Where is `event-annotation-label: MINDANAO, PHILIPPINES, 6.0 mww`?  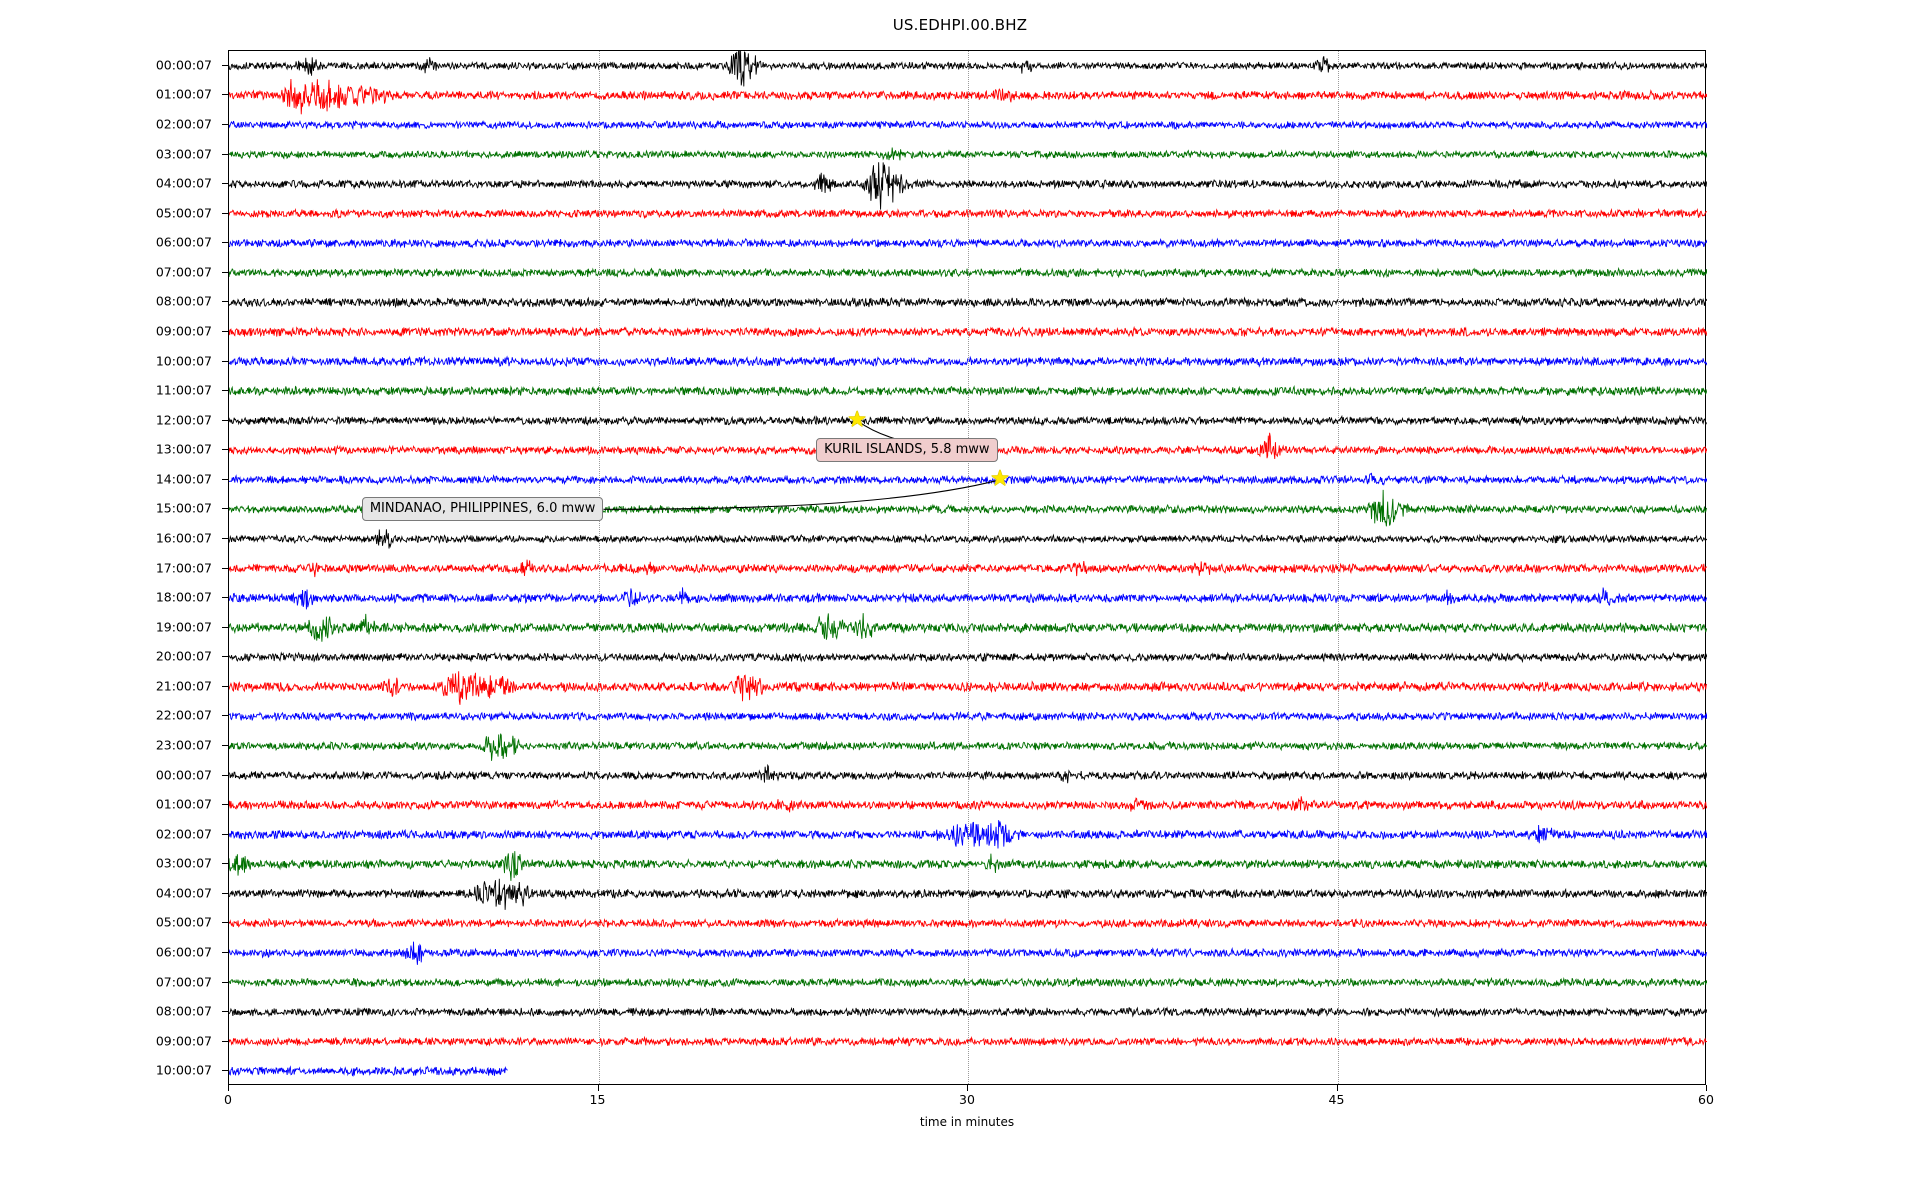
event-annotation-label: MINDANAO, PHILIPPINES, 6.0 mww is located at coordinates (482, 509).